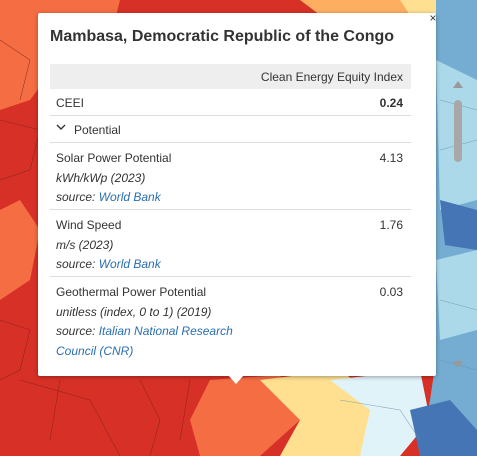 The image size is (477, 456). I want to click on column-header: Clean Energy Equity Index, so click(230, 76).